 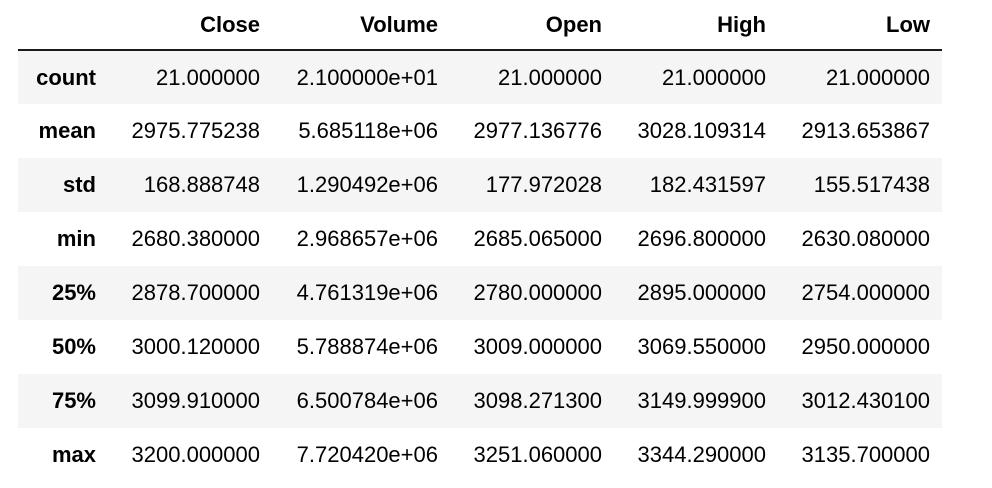 I want to click on cell-close: 168.888748, so click(x=201, y=184).